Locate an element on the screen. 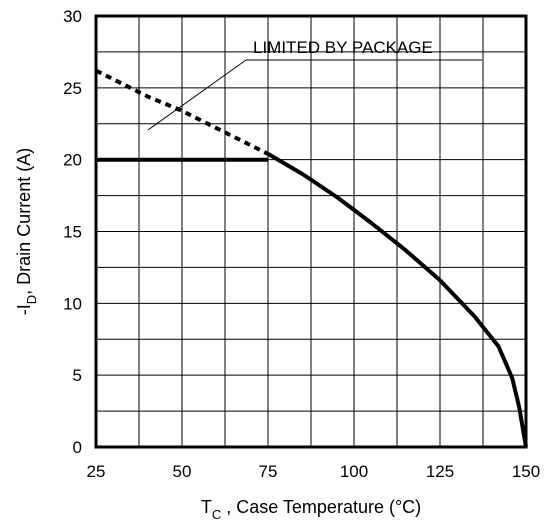  x-tick-label: 75 is located at coordinates (268, 471).